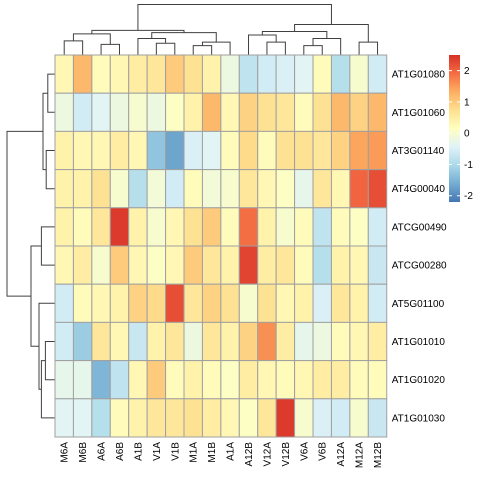 The width and height of the screenshot is (480, 480). What do you see at coordinates (341, 454) in the screenshot?
I see `column-label: A12A` at bounding box center [341, 454].